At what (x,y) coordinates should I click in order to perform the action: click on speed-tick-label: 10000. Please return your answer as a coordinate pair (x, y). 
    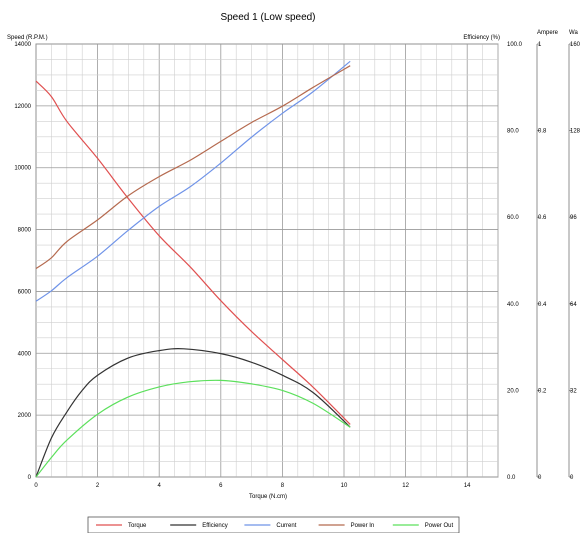
    Looking at the image, I should click on (22, 169).